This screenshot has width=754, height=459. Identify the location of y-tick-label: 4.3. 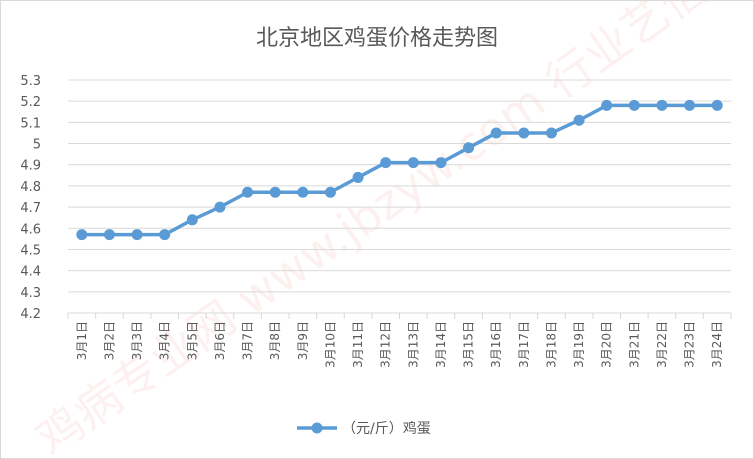
(30, 293).